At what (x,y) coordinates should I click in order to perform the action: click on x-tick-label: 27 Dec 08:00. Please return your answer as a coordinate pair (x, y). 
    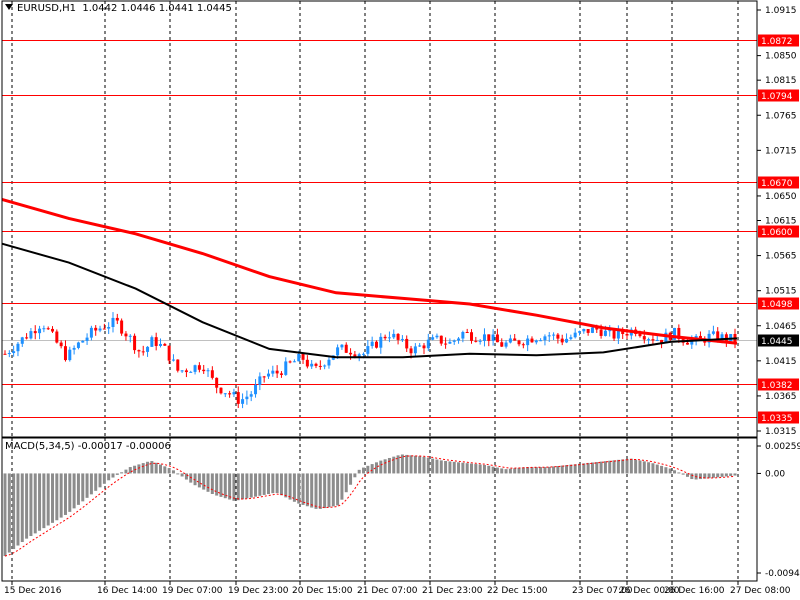
    Looking at the image, I should click on (760, 591).